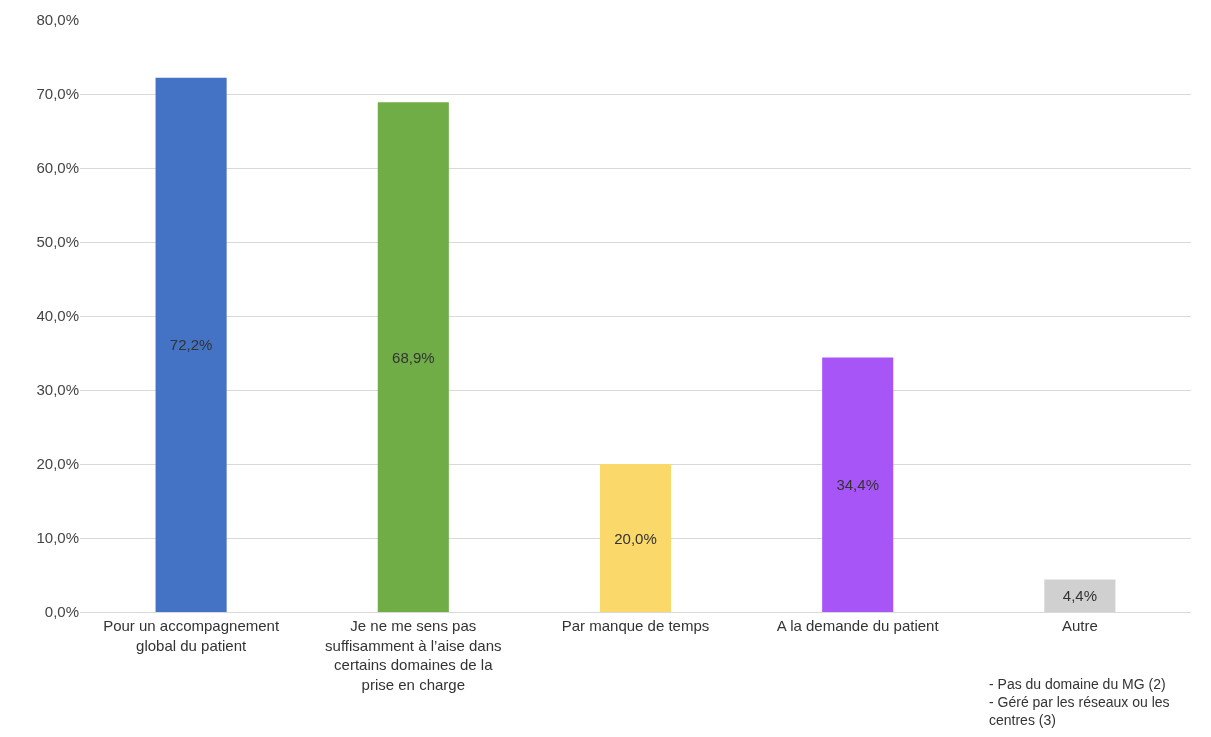 This screenshot has height=737, width=1211. What do you see at coordinates (858, 625) in the screenshot?
I see `x-tick-label: A la demande du patient` at bounding box center [858, 625].